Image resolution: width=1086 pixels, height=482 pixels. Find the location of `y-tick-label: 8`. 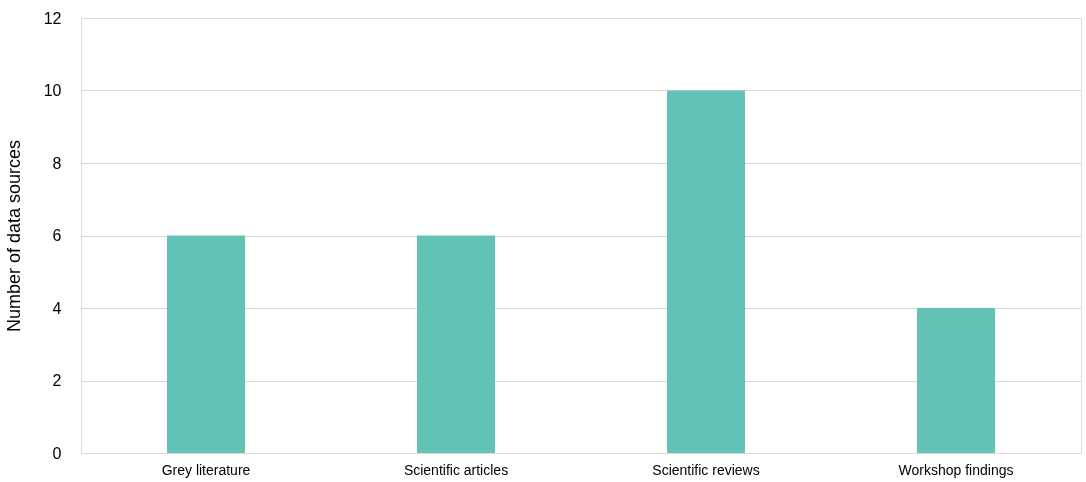

y-tick-label: 8 is located at coordinates (57, 163).